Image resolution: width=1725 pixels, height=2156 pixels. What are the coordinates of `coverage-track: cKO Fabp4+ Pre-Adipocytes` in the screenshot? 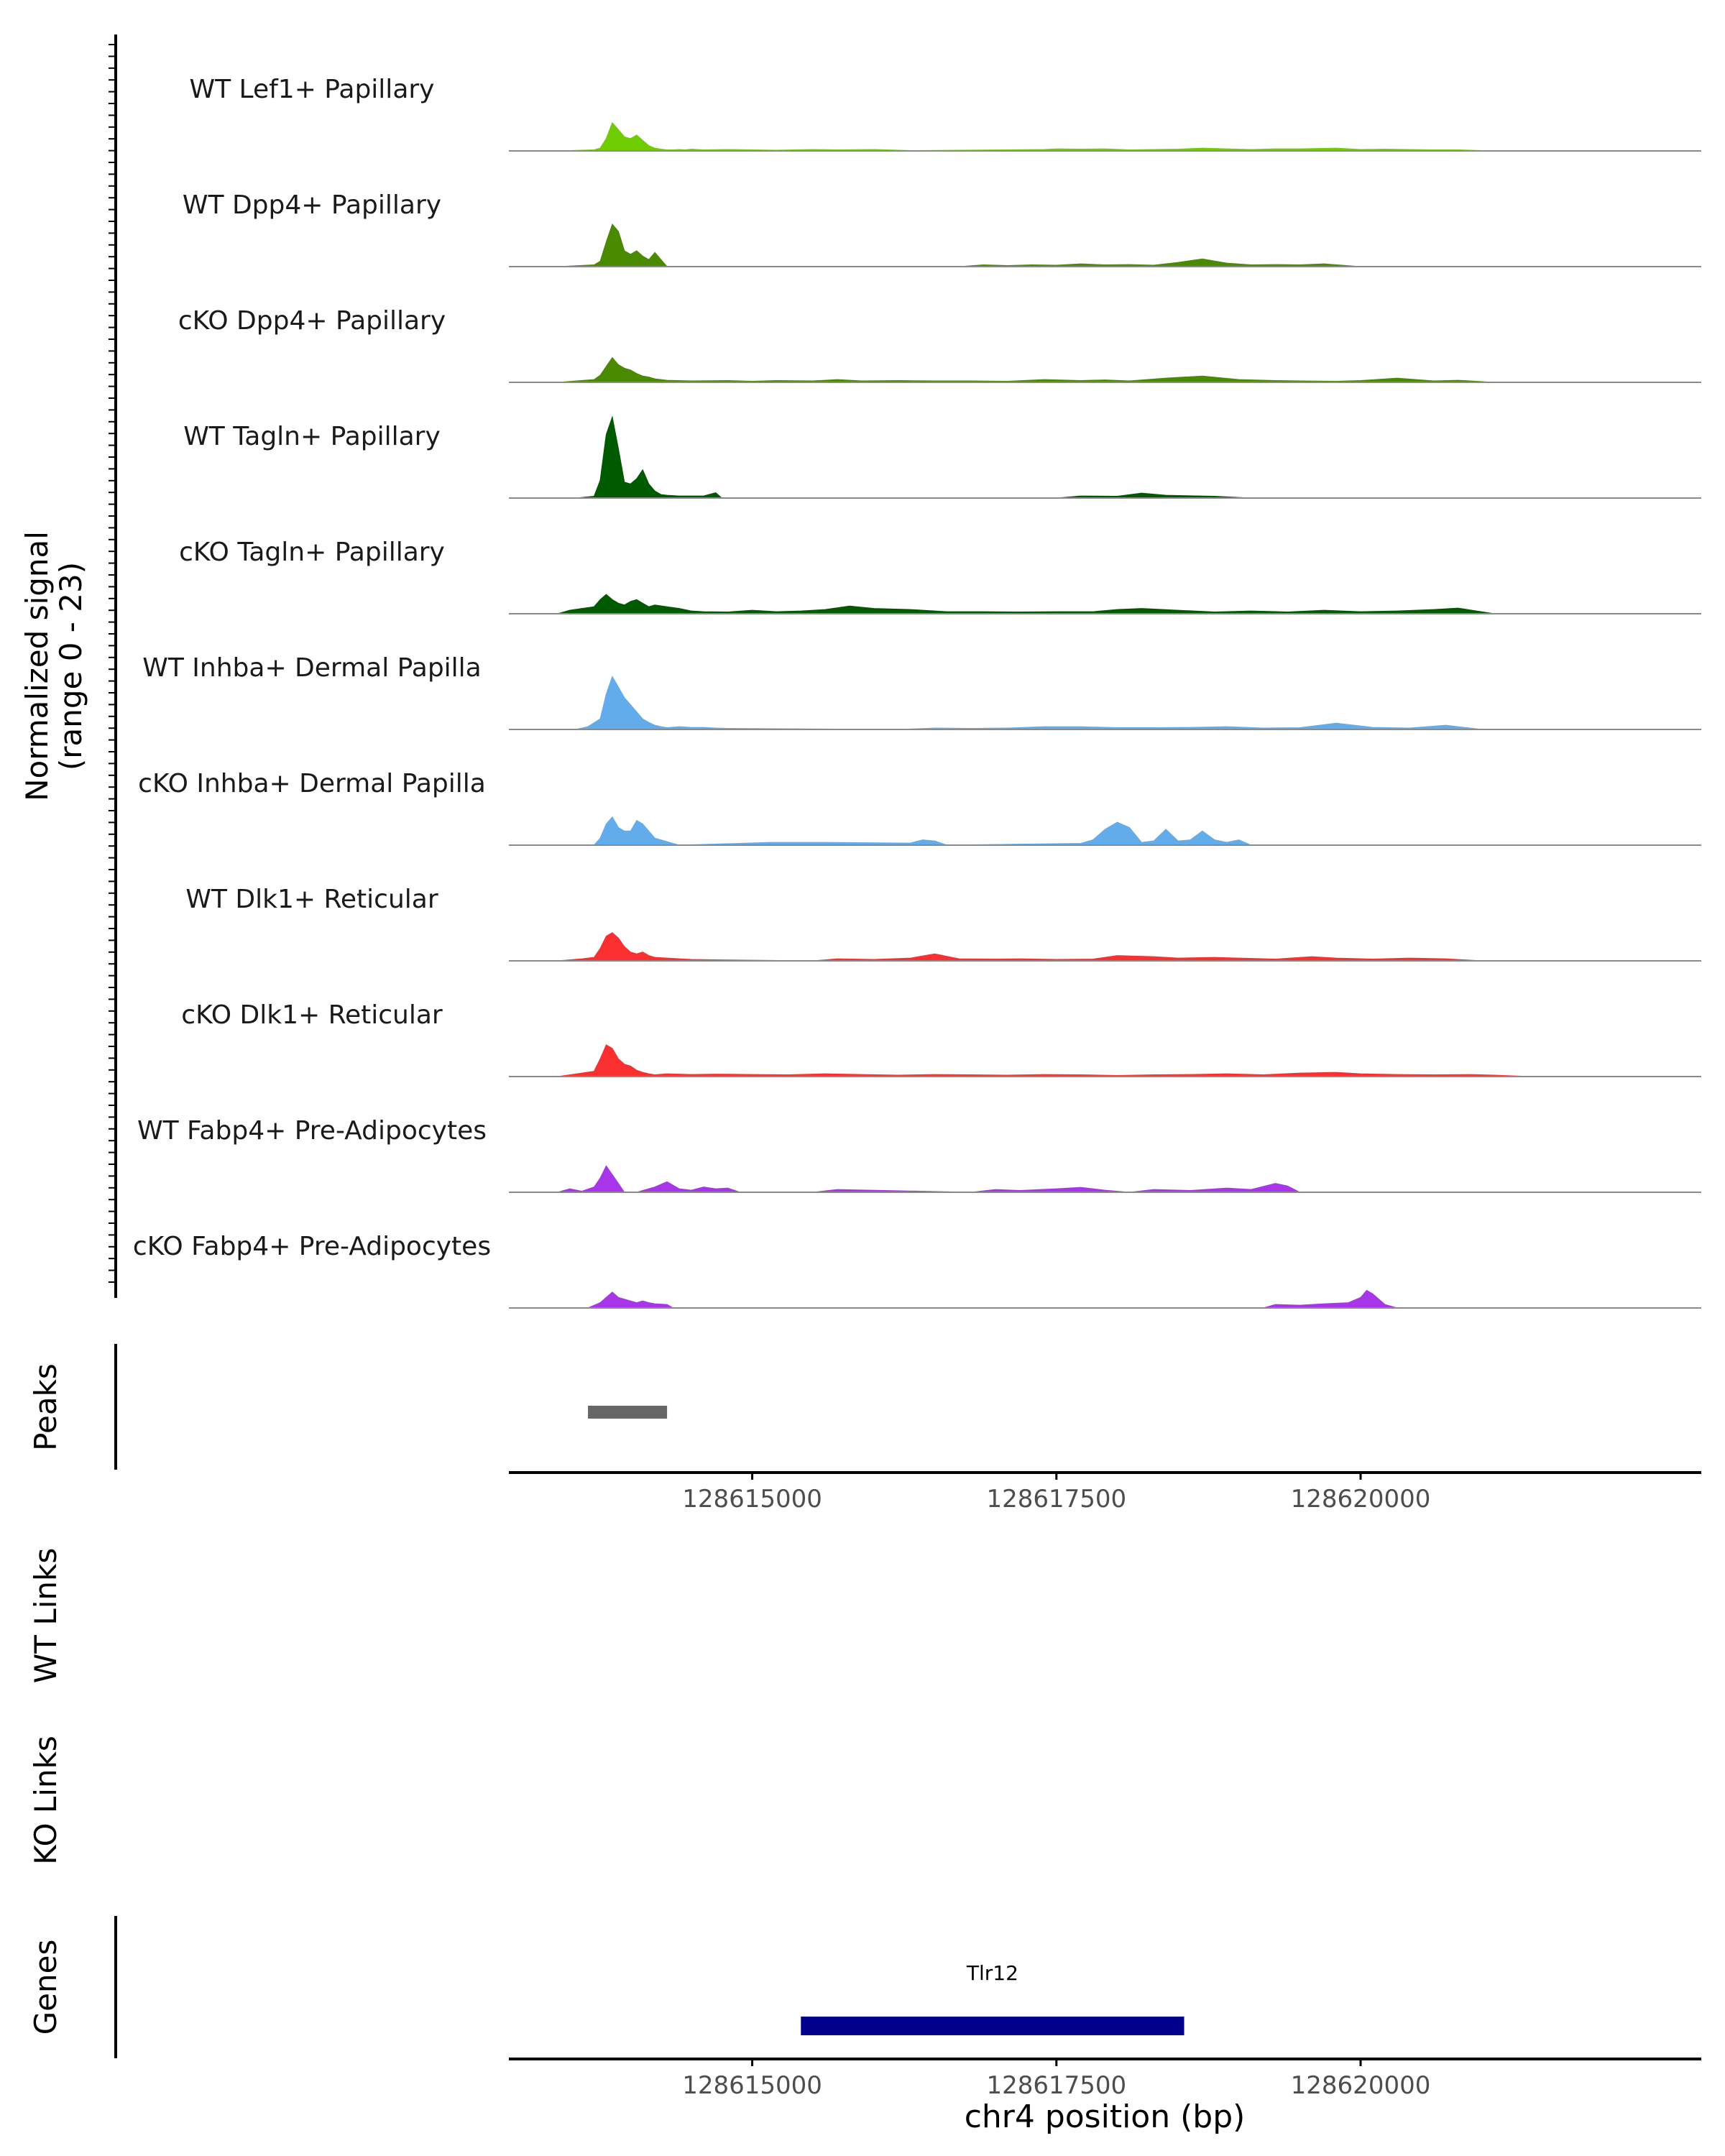 It's located at (917, 1270).